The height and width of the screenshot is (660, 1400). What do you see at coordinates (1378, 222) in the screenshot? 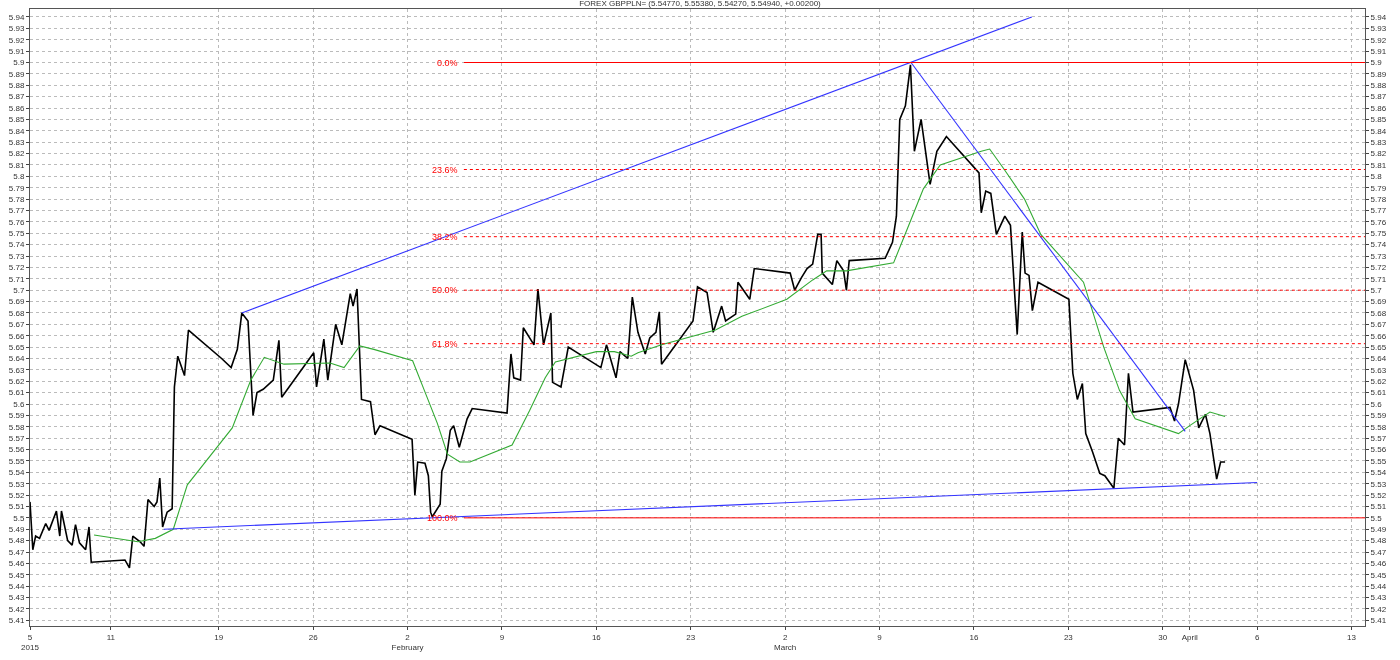
I see `y2-tick-label: 5.76` at bounding box center [1378, 222].